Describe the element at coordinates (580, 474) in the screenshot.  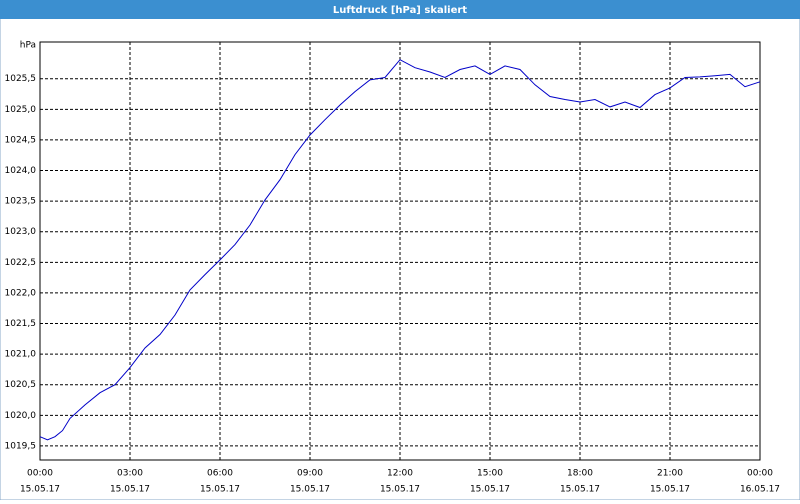
I see `x-tick-label: 18:00` at that location.